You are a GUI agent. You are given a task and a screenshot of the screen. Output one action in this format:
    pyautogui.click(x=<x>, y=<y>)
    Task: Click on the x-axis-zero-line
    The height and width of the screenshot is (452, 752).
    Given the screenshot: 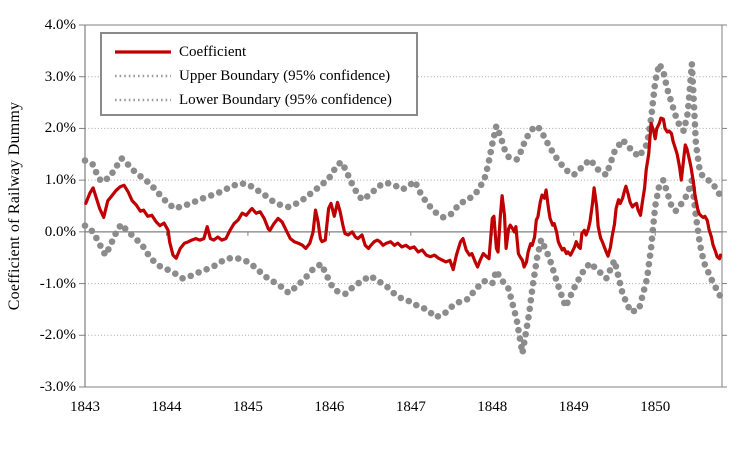 What is the action you would take?
    pyautogui.click(x=403, y=233)
    